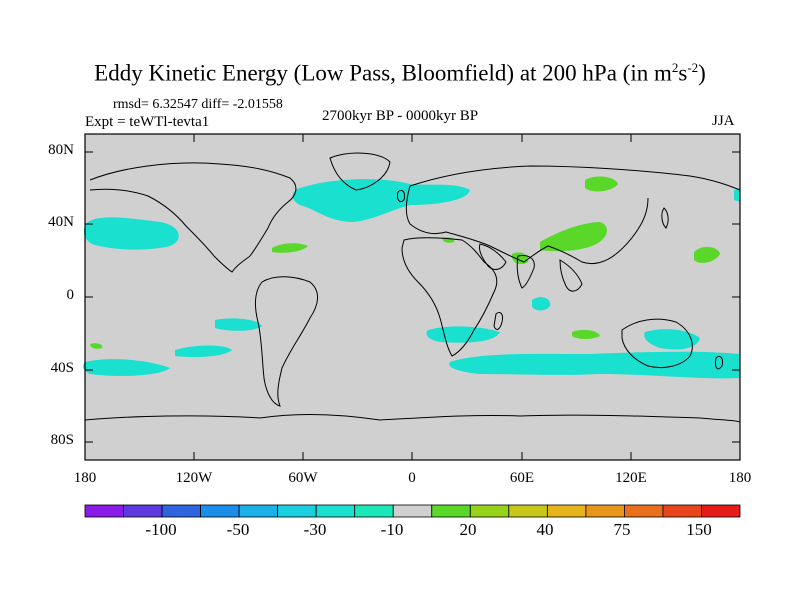  What do you see at coordinates (493, 256) in the screenshot?
I see `arabia-coast` at bounding box center [493, 256].